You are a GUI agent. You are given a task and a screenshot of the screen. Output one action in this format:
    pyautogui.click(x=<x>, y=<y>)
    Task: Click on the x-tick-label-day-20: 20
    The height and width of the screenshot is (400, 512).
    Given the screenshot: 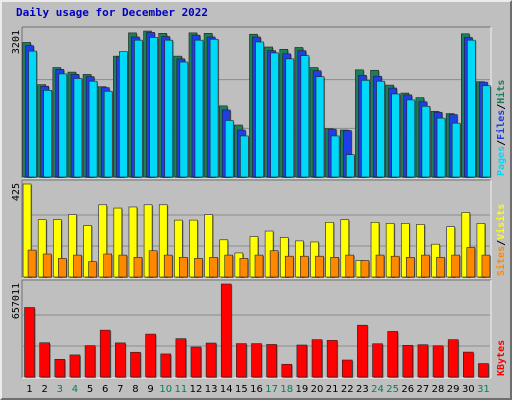 What is the action you would take?
    pyautogui.click(x=317, y=389)
    